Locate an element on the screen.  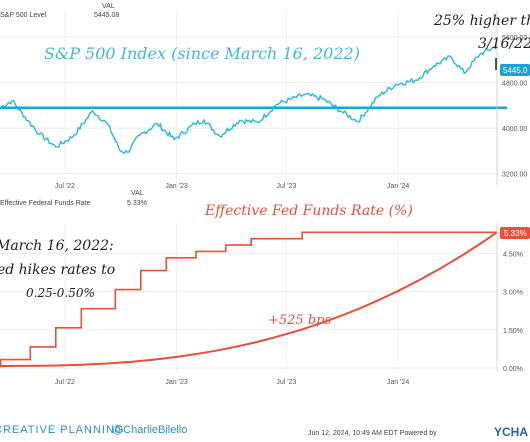
top-legend-val: 5445.08 is located at coordinates (107, 15).